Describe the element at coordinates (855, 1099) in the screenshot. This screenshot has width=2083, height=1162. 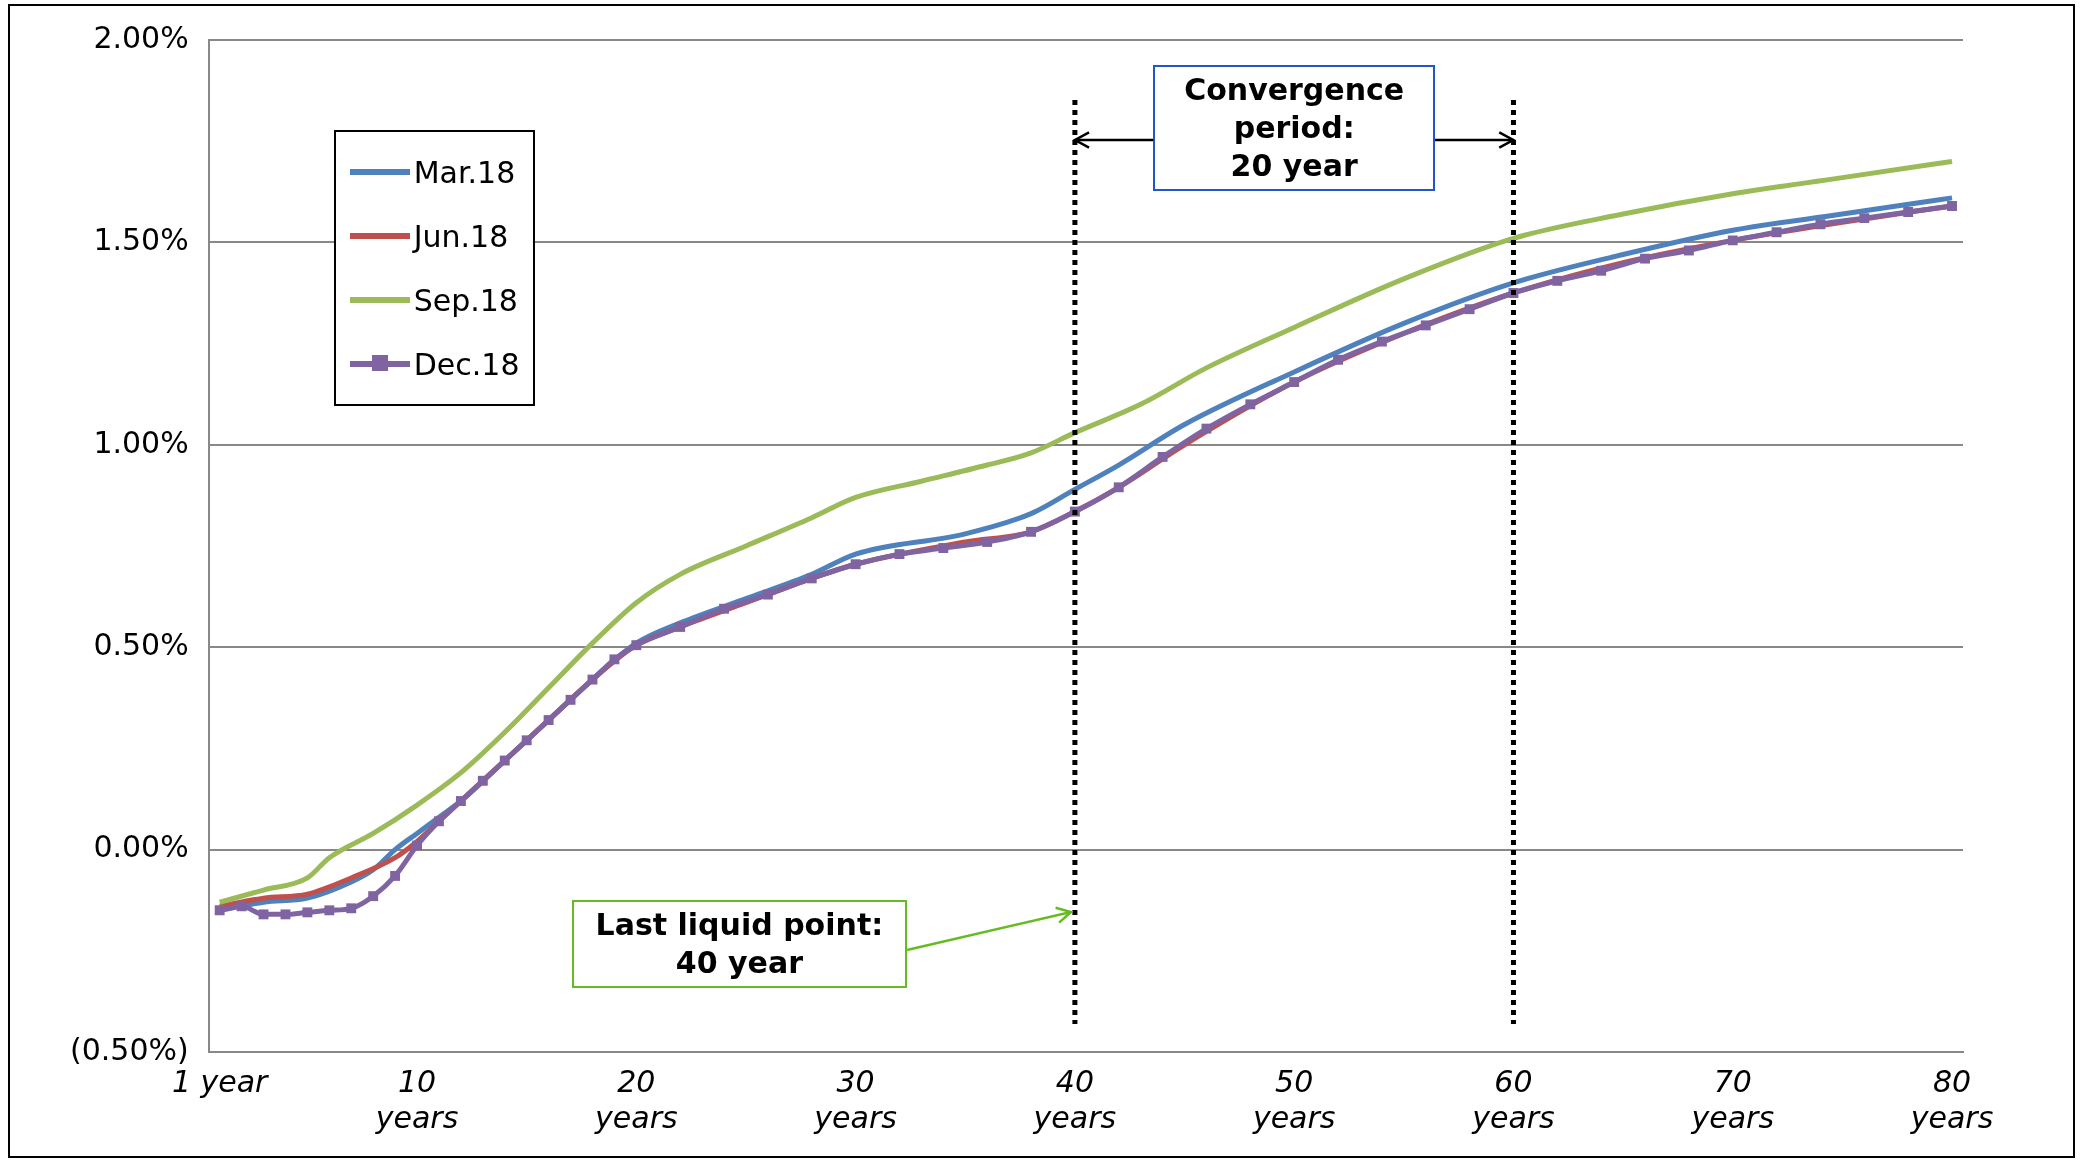
I see `x-tick-label: 30 years` at that location.